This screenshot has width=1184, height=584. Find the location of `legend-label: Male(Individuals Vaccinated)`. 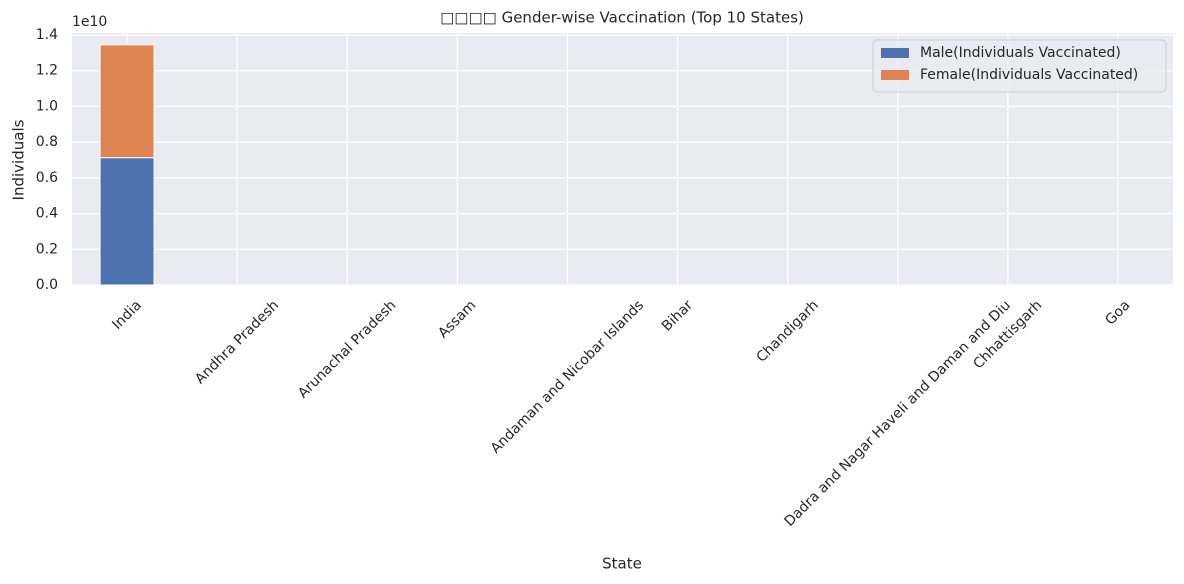

legend-label: Male(Individuals Vaccinated) is located at coordinates (1020, 53).